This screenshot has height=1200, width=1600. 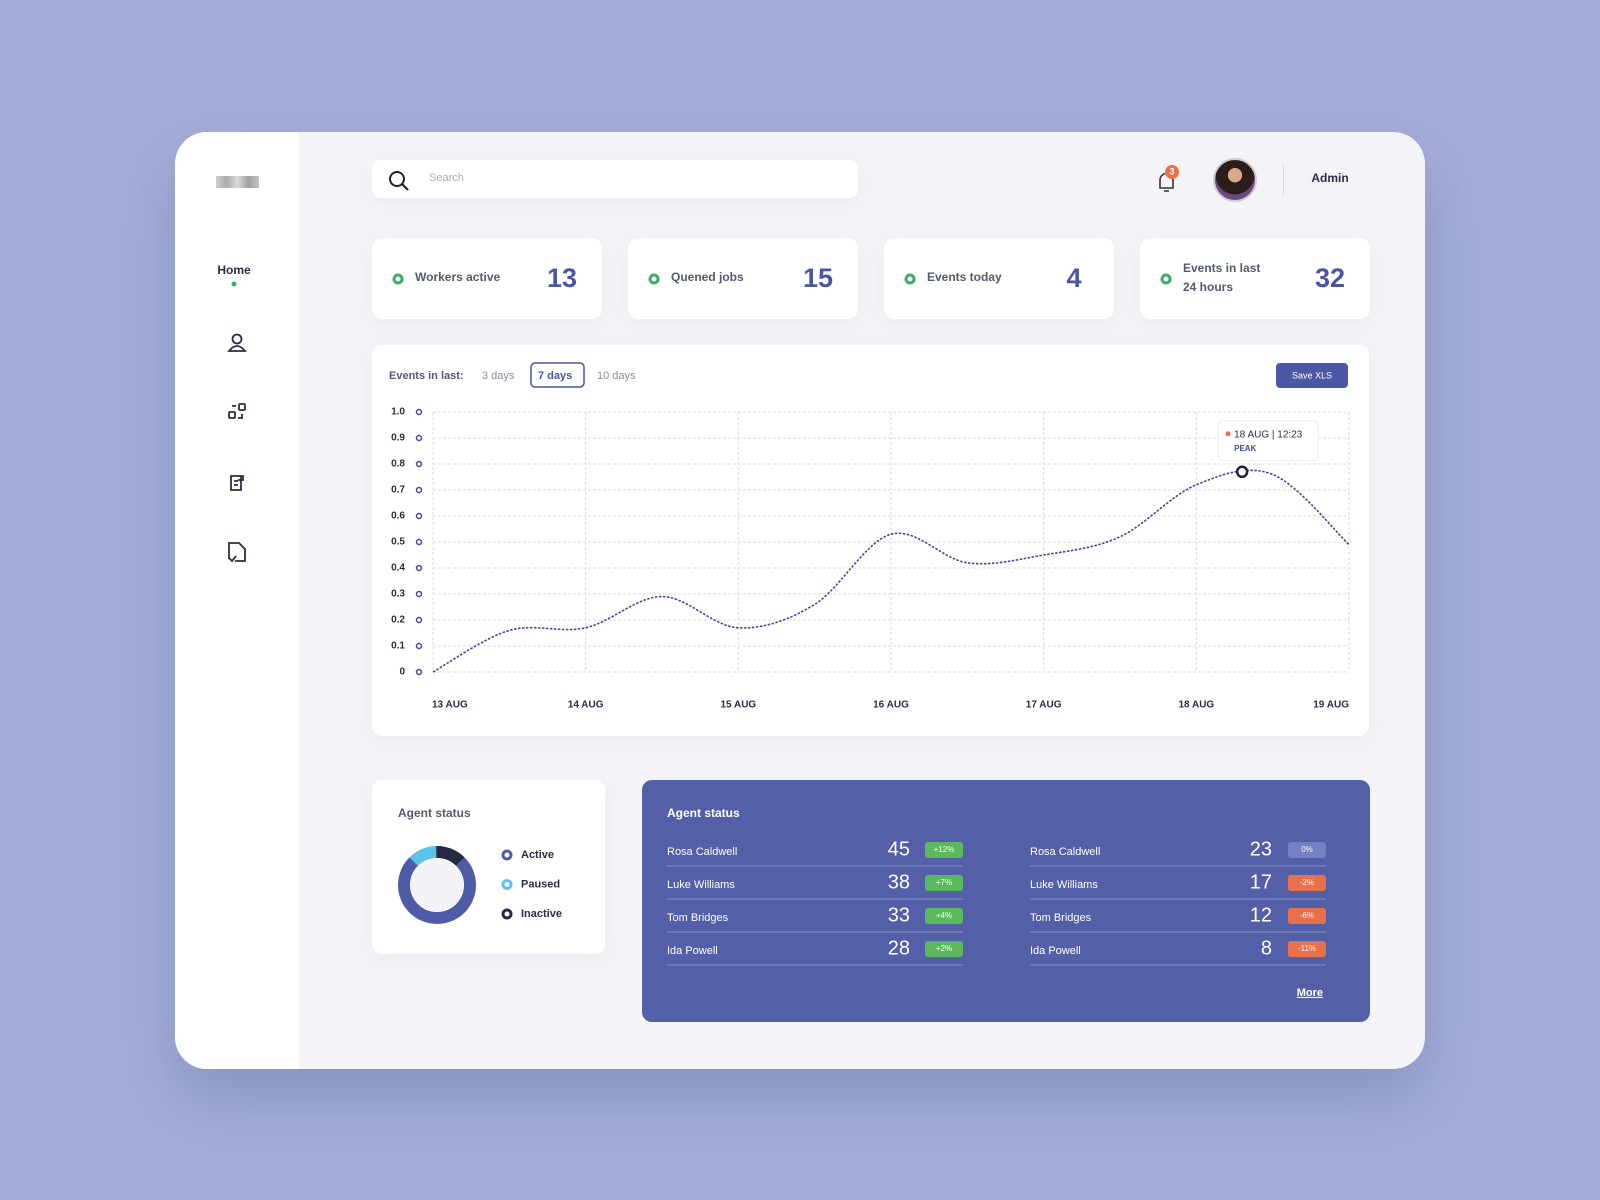 I want to click on table-card, so click(x=1006, y=901).